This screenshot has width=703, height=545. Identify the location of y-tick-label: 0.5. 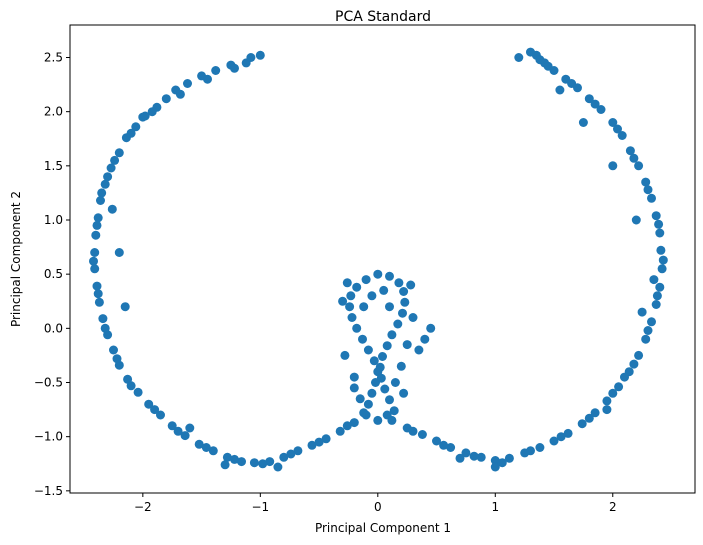
(53, 274).